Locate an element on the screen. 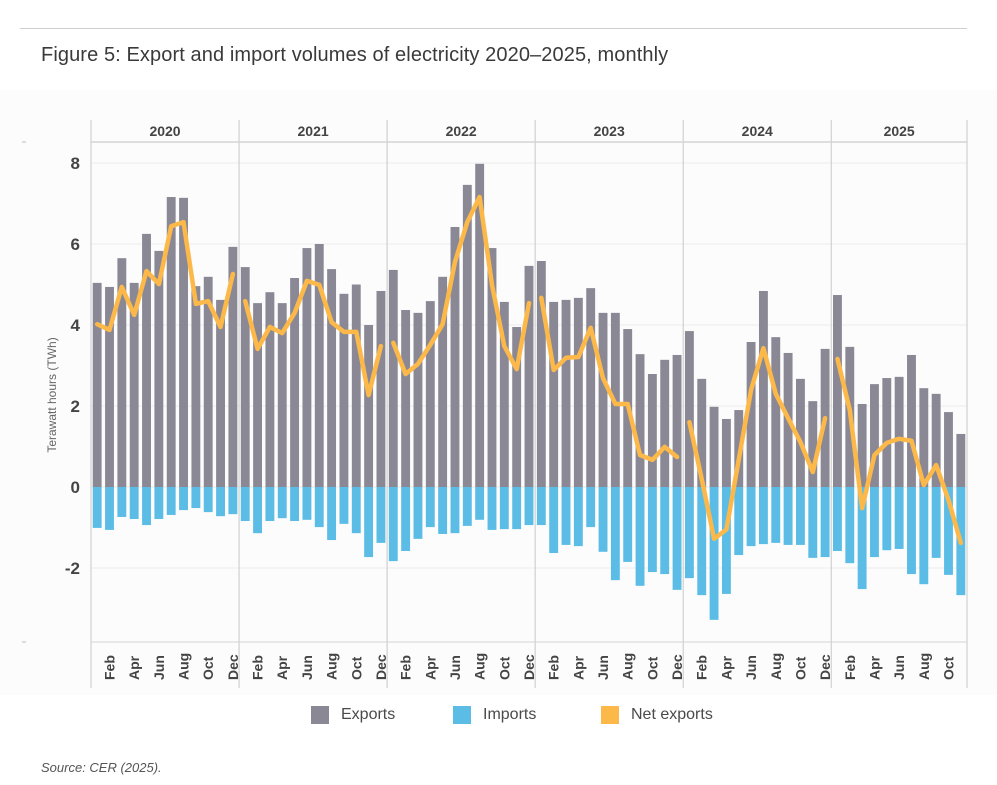  y-tick-label: 6 is located at coordinates (75, 244).